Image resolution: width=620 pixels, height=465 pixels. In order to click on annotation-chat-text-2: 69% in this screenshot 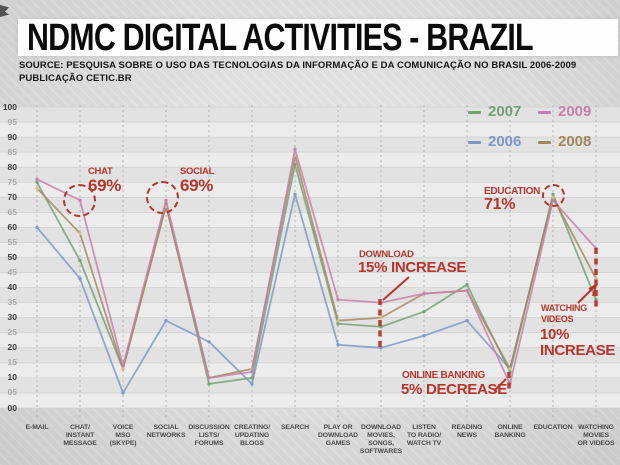, I will do `click(105, 185)`.